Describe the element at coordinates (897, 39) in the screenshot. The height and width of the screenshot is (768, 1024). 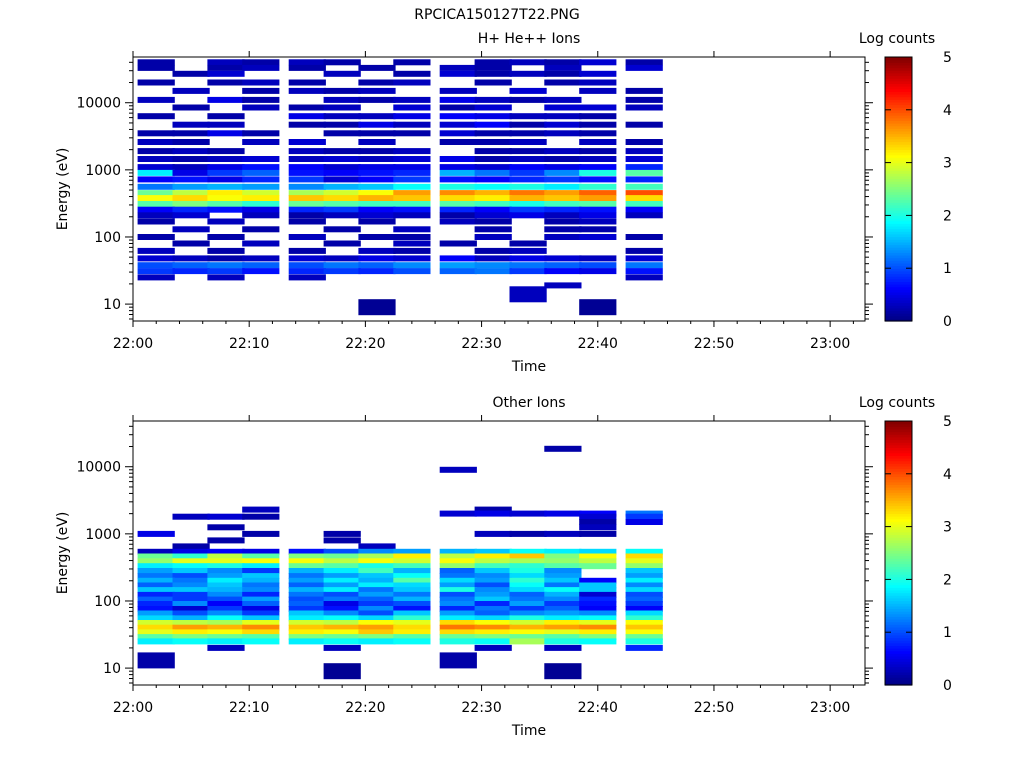
I see `colorbar-label: Log counts` at that location.